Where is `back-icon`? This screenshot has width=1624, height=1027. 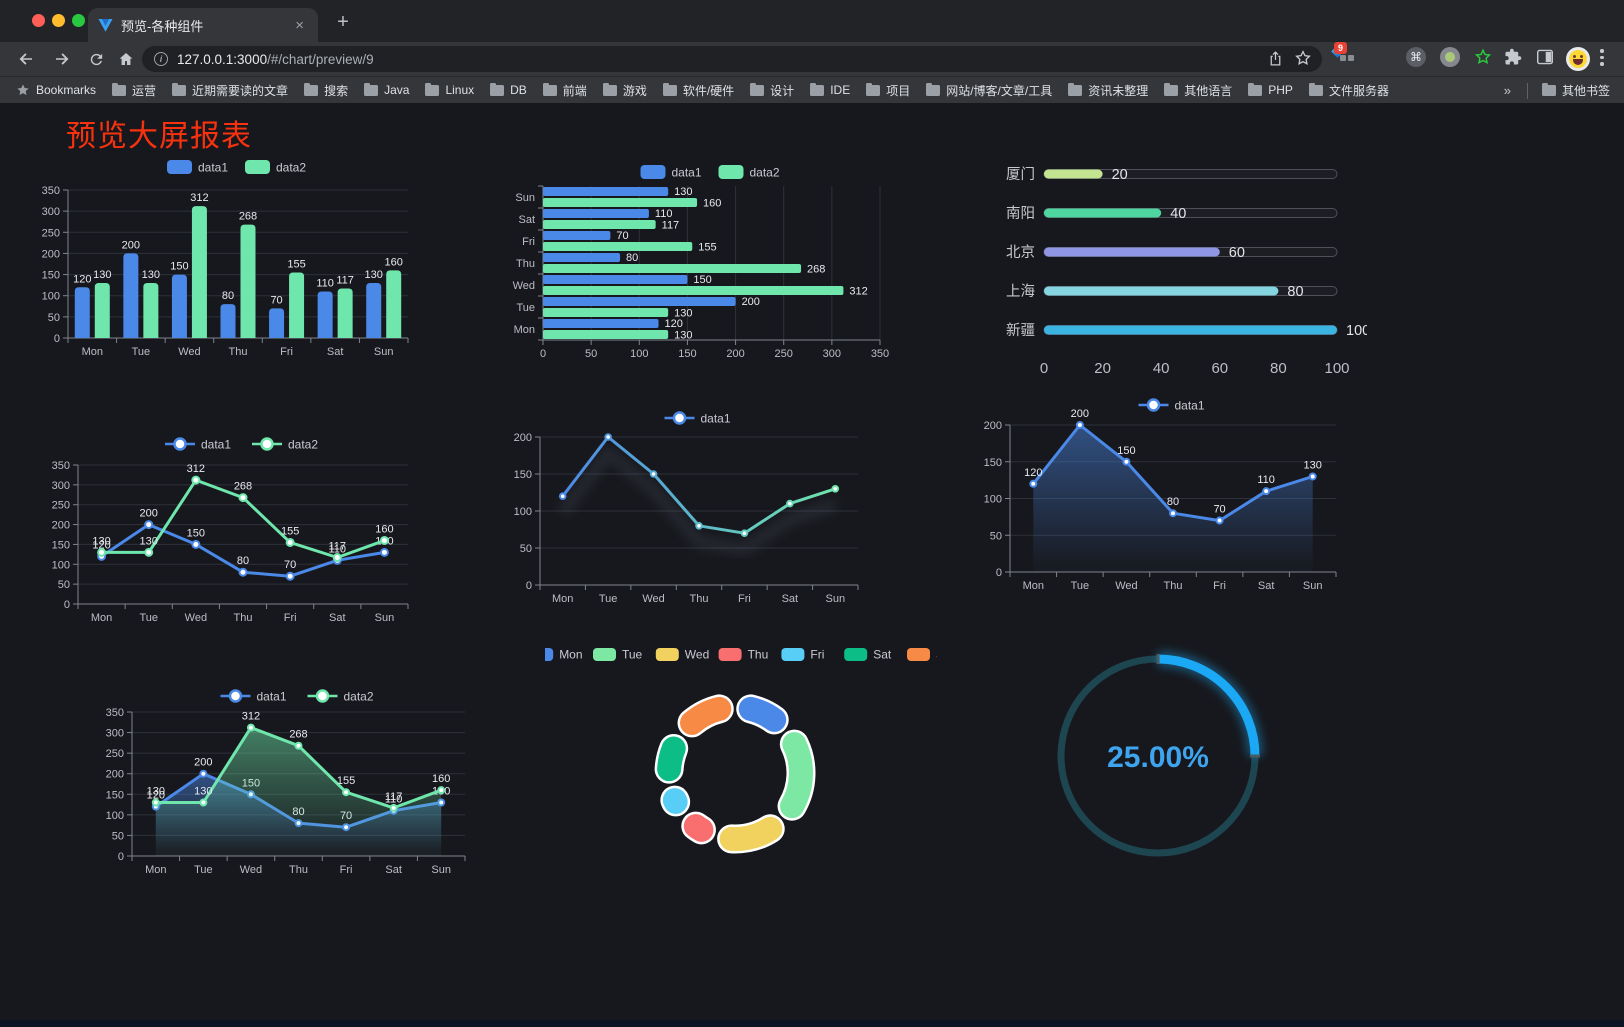 back-icon is located at coordinates (26, 59).